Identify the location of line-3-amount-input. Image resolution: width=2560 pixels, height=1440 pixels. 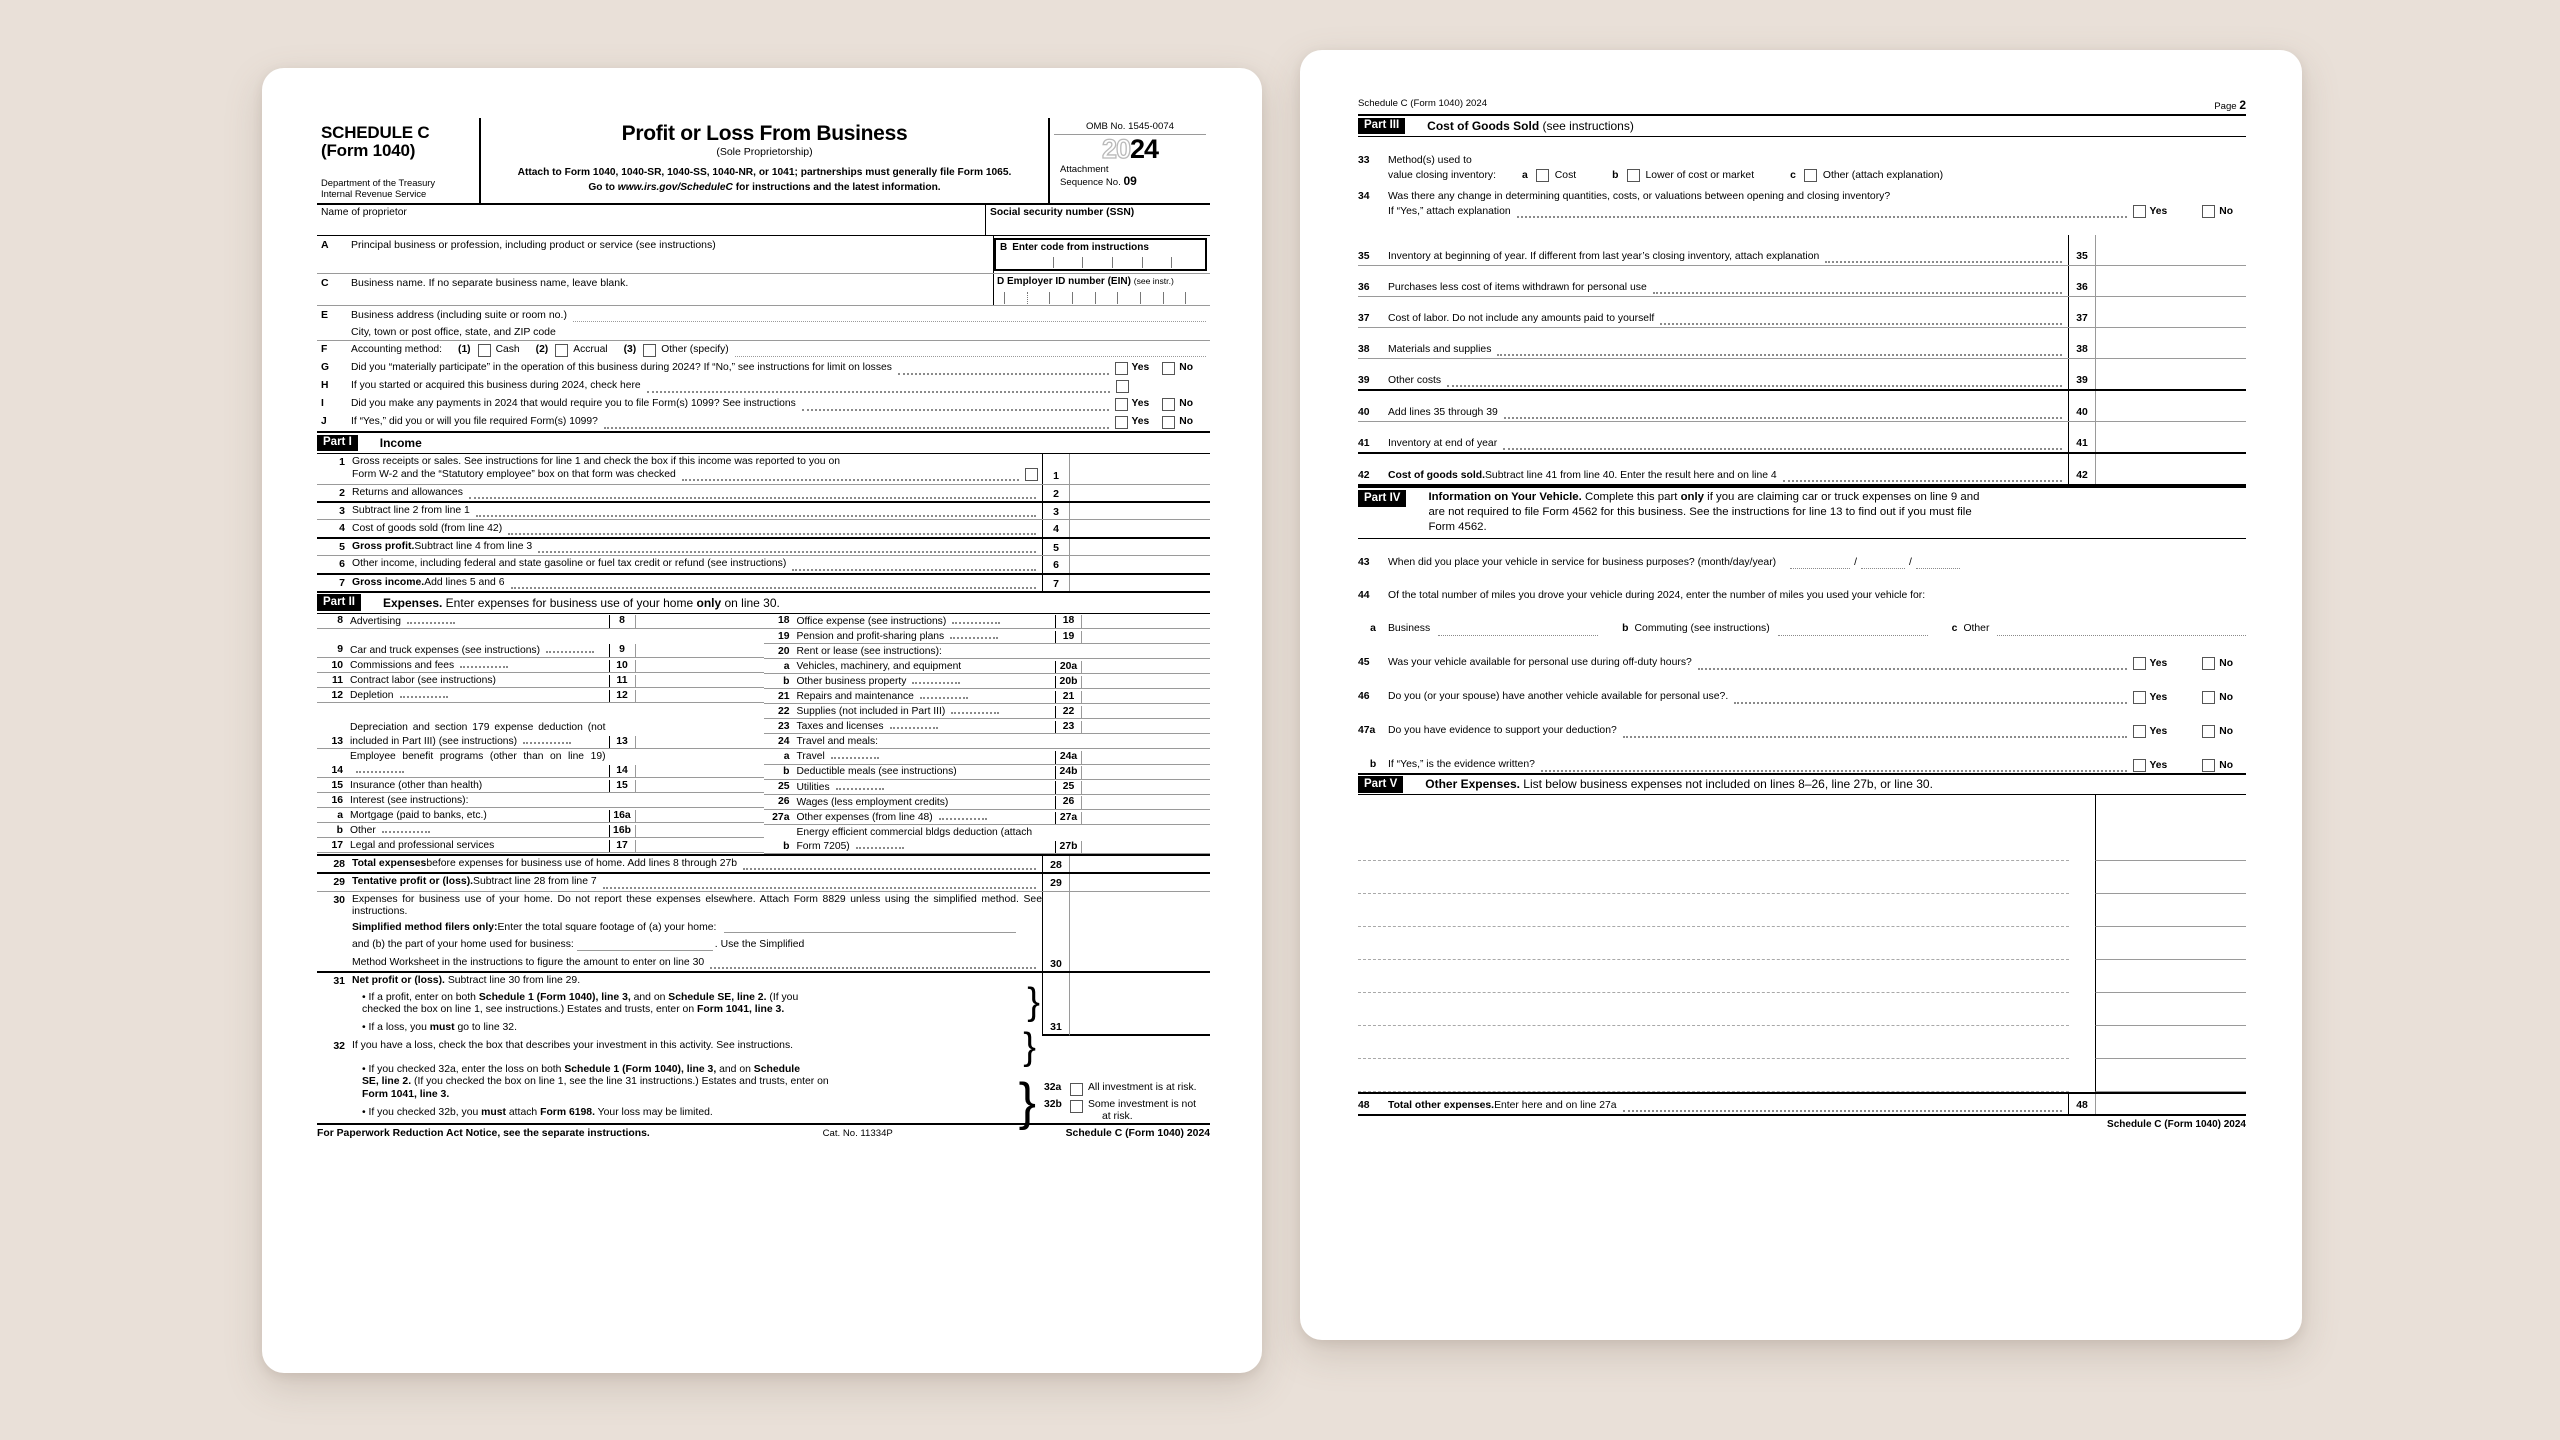
(1139, 511).